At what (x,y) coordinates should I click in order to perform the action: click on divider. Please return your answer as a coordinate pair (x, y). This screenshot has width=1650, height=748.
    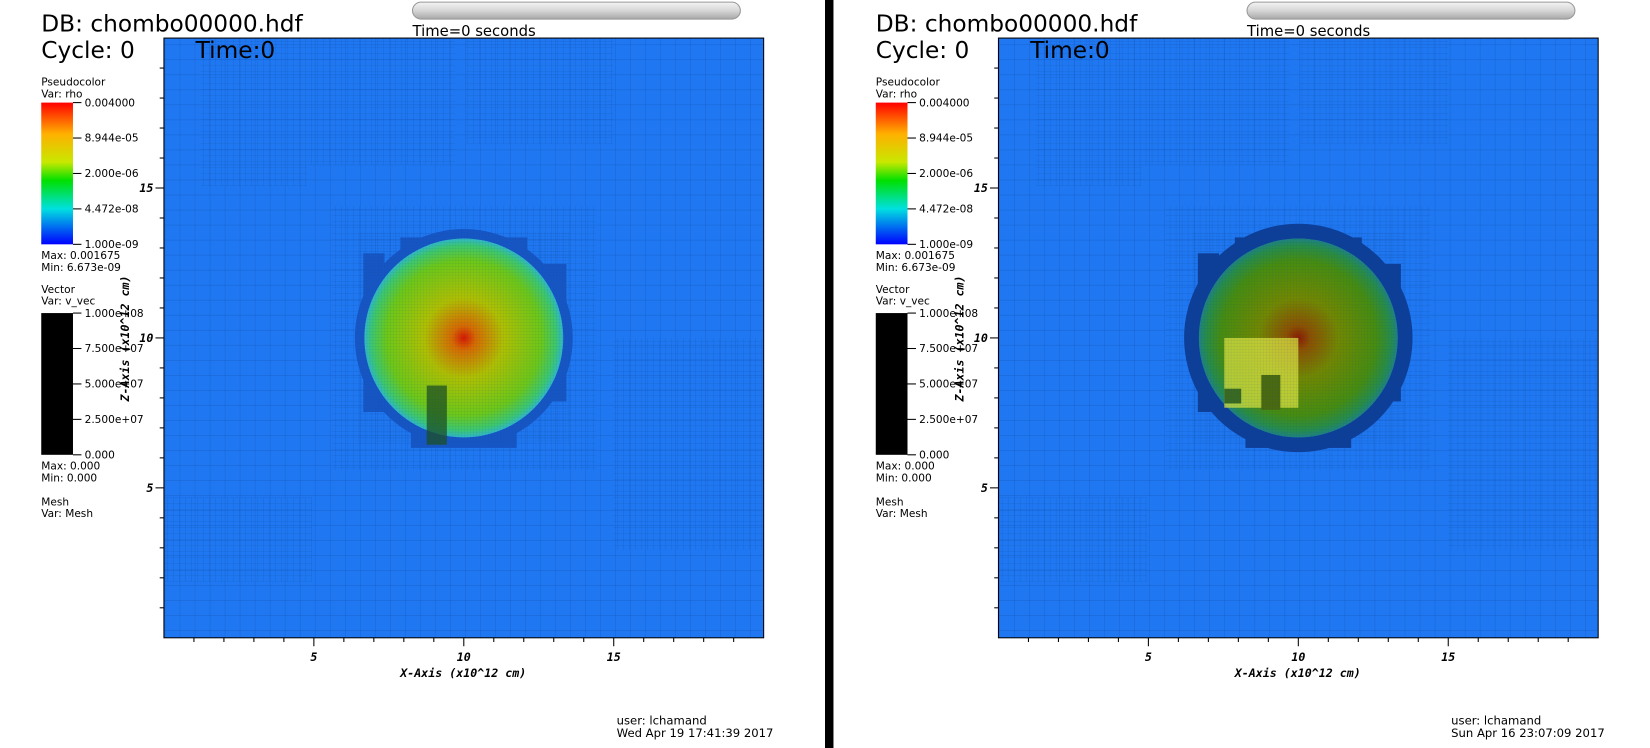
    Looking at the image, I should click on (829, 374).